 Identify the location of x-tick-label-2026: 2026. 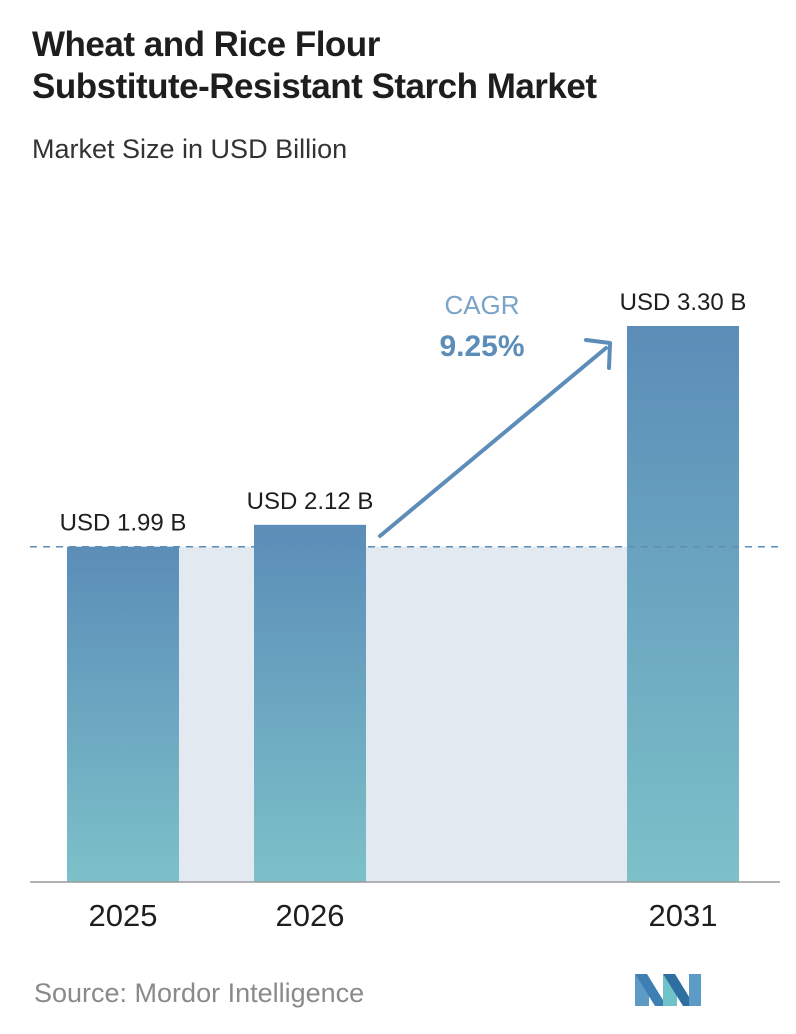
(310, 915).